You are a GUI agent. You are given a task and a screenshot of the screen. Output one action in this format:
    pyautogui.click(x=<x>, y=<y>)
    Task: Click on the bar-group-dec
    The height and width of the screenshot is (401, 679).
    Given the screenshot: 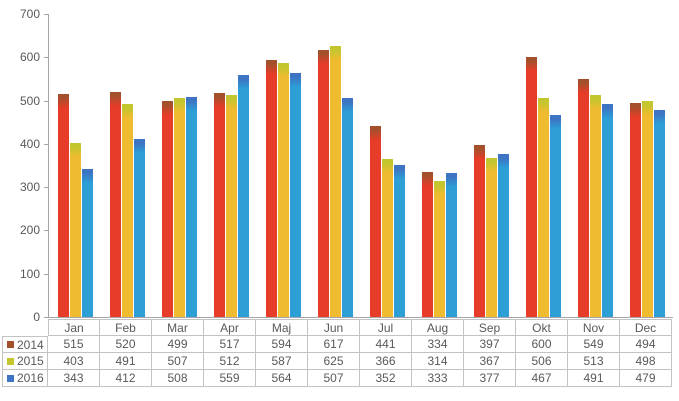 What is the action you would take?
    pyautogui.click(x=647, y=165)
    